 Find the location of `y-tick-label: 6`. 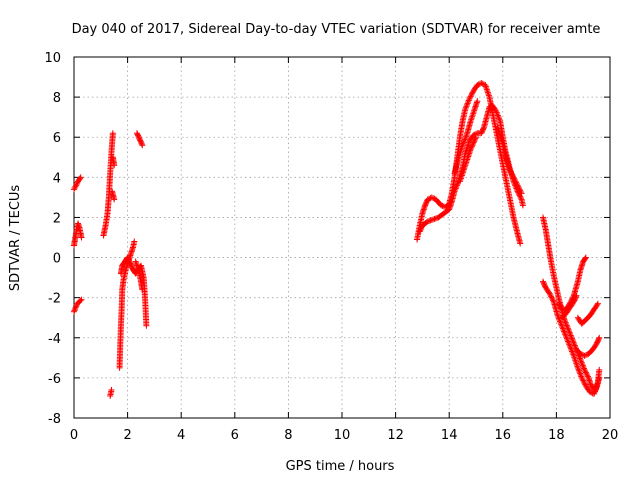

y-tick-label: 6 is located at coordinates (57, 138).